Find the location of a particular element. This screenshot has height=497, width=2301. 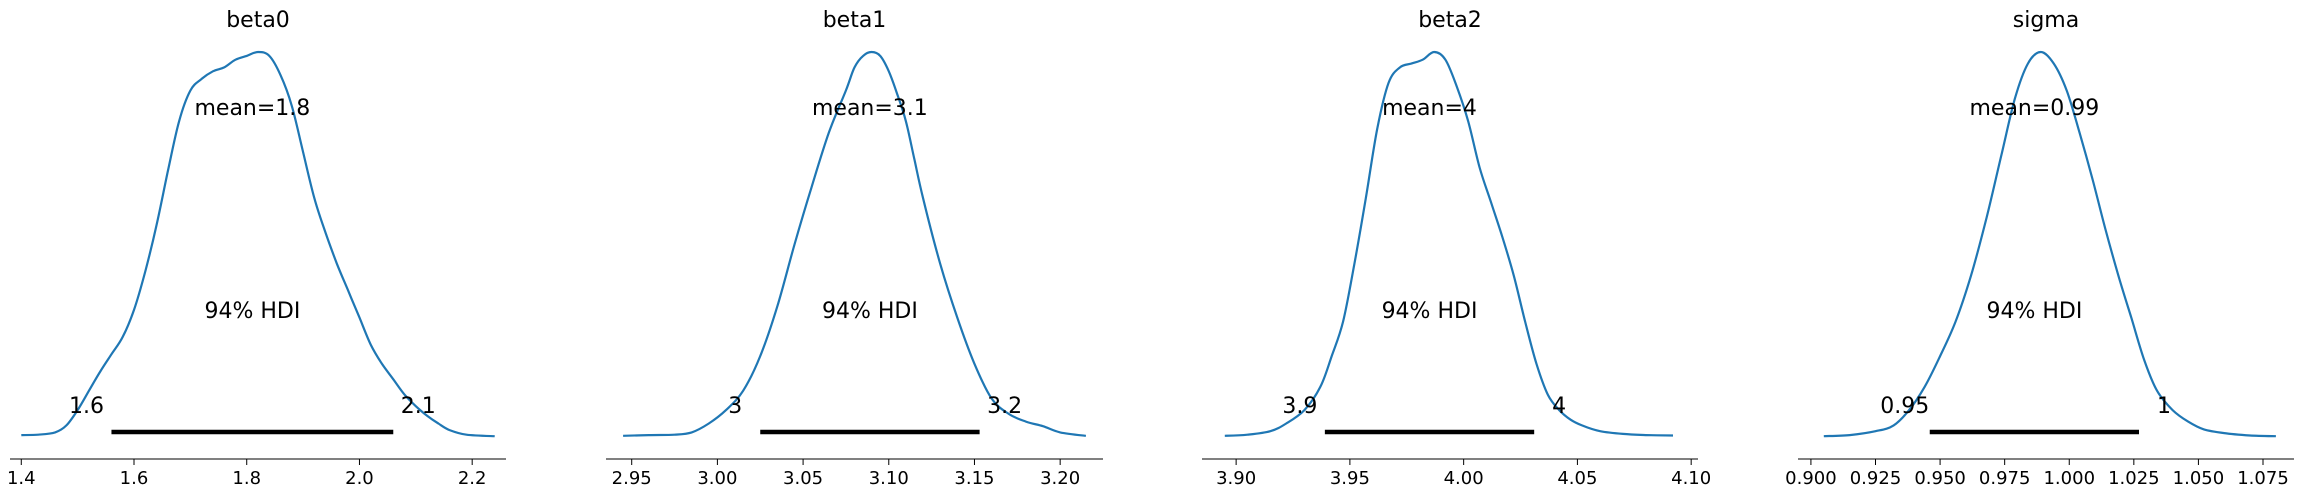

hdi-low-label: 3 is located at coordinates (735, 406).